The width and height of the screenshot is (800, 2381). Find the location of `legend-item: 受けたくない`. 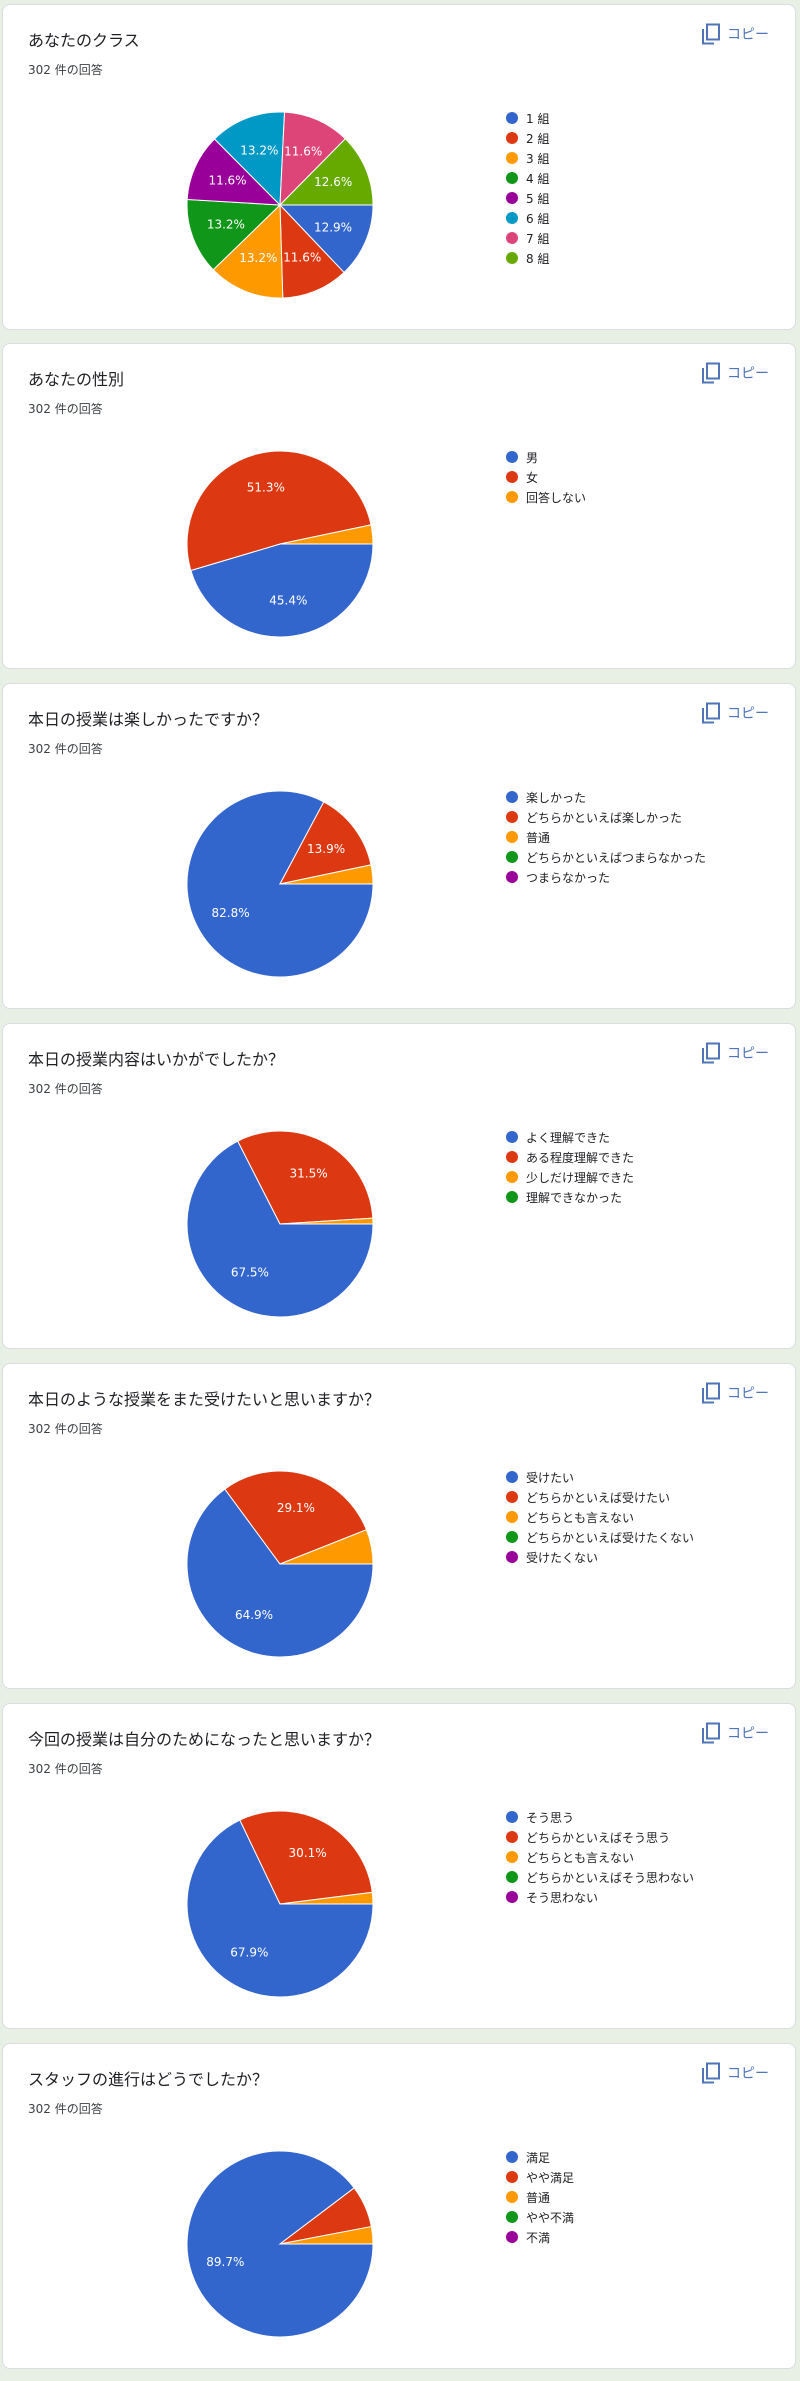

legend-item: 受けたくない is located at coordinates (600, 1557).